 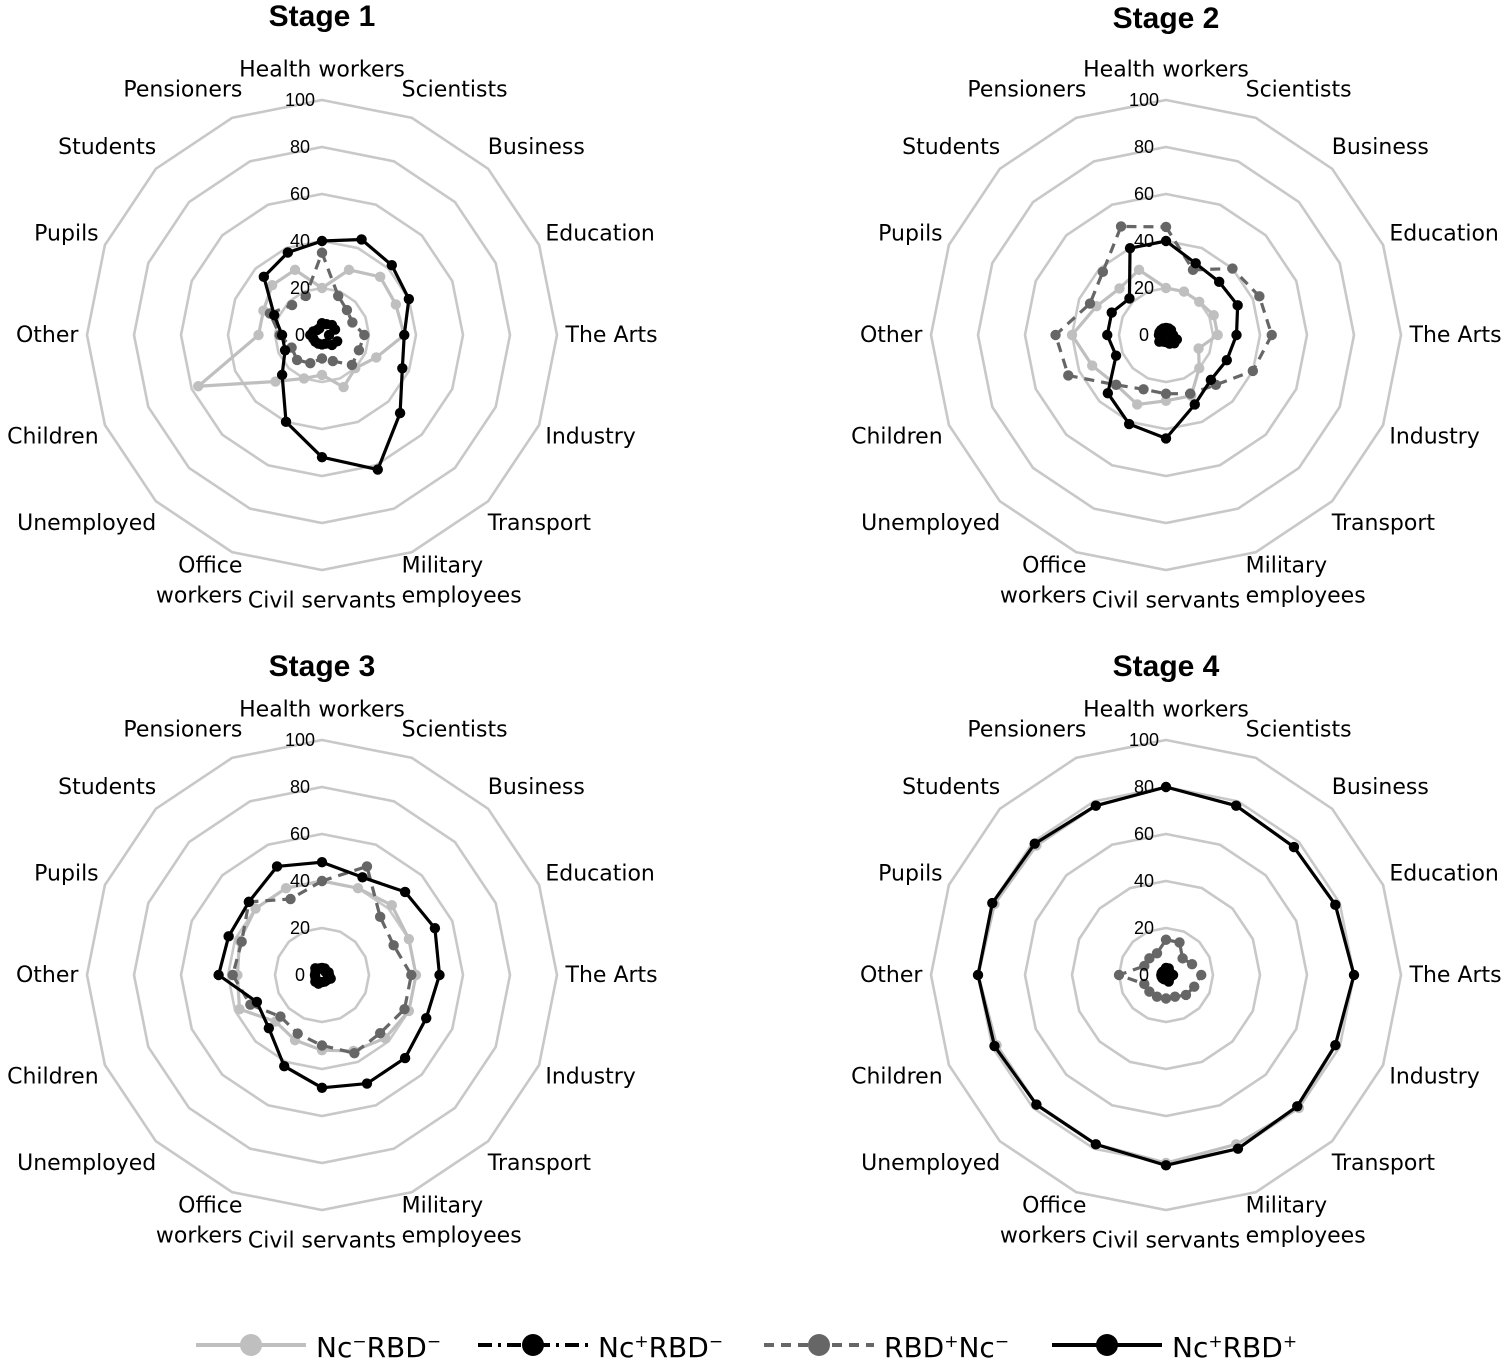 I want to click on radial-tick-label: 80, so click(x=300, y=147).